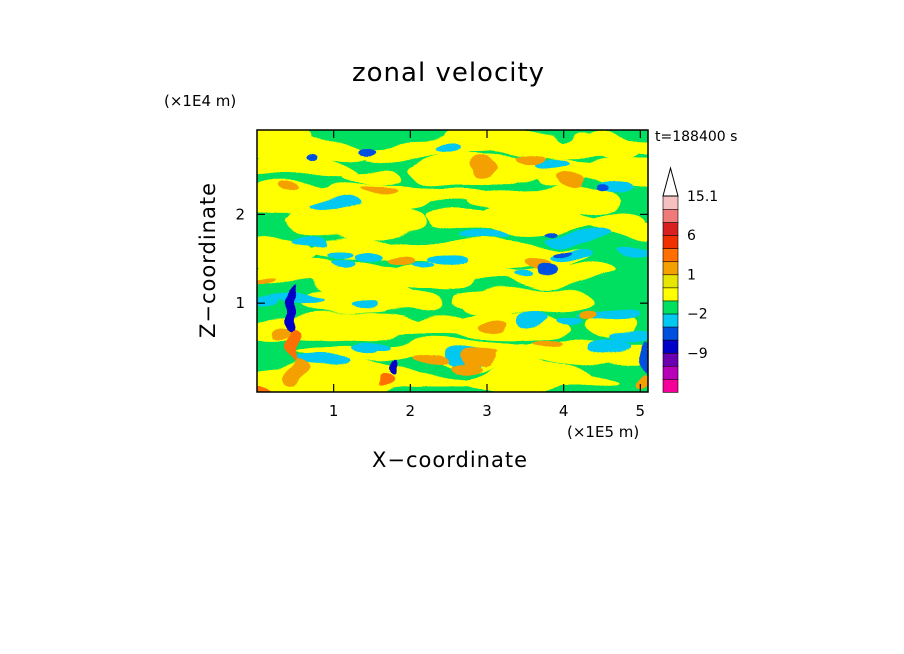 The width and height of the screenshot is (904, 654). Describe the element at coordinates (691, 275) in the screenshot. I see `colorbar-tick-label: 1` at that location.